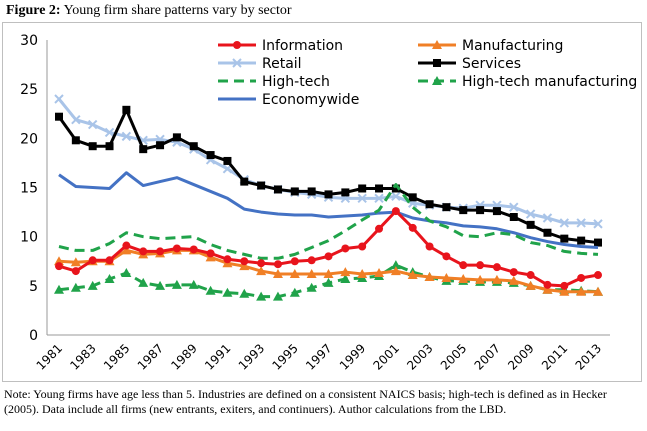  What do you see at coordinates (453, 356) in the screenshot?
I see `x-tick-label: 2005` at bounding box center [453, 356].